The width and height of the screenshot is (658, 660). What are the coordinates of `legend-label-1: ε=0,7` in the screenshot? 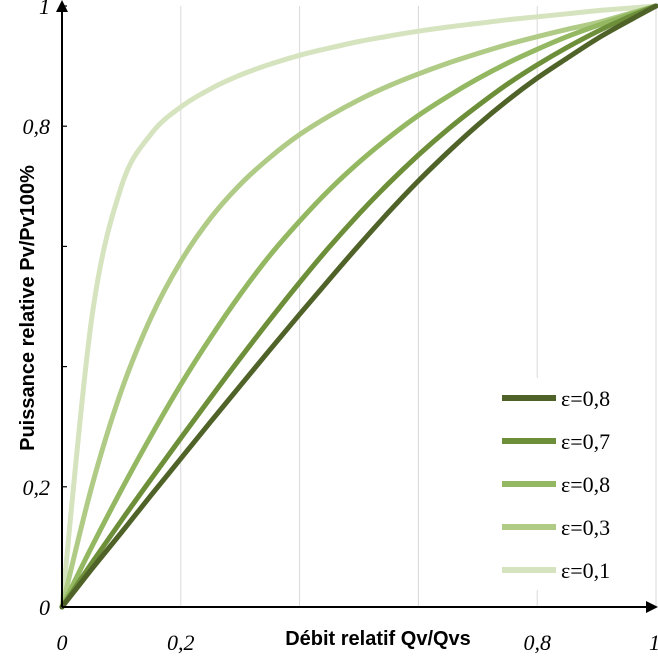 It's located at (585, 441).